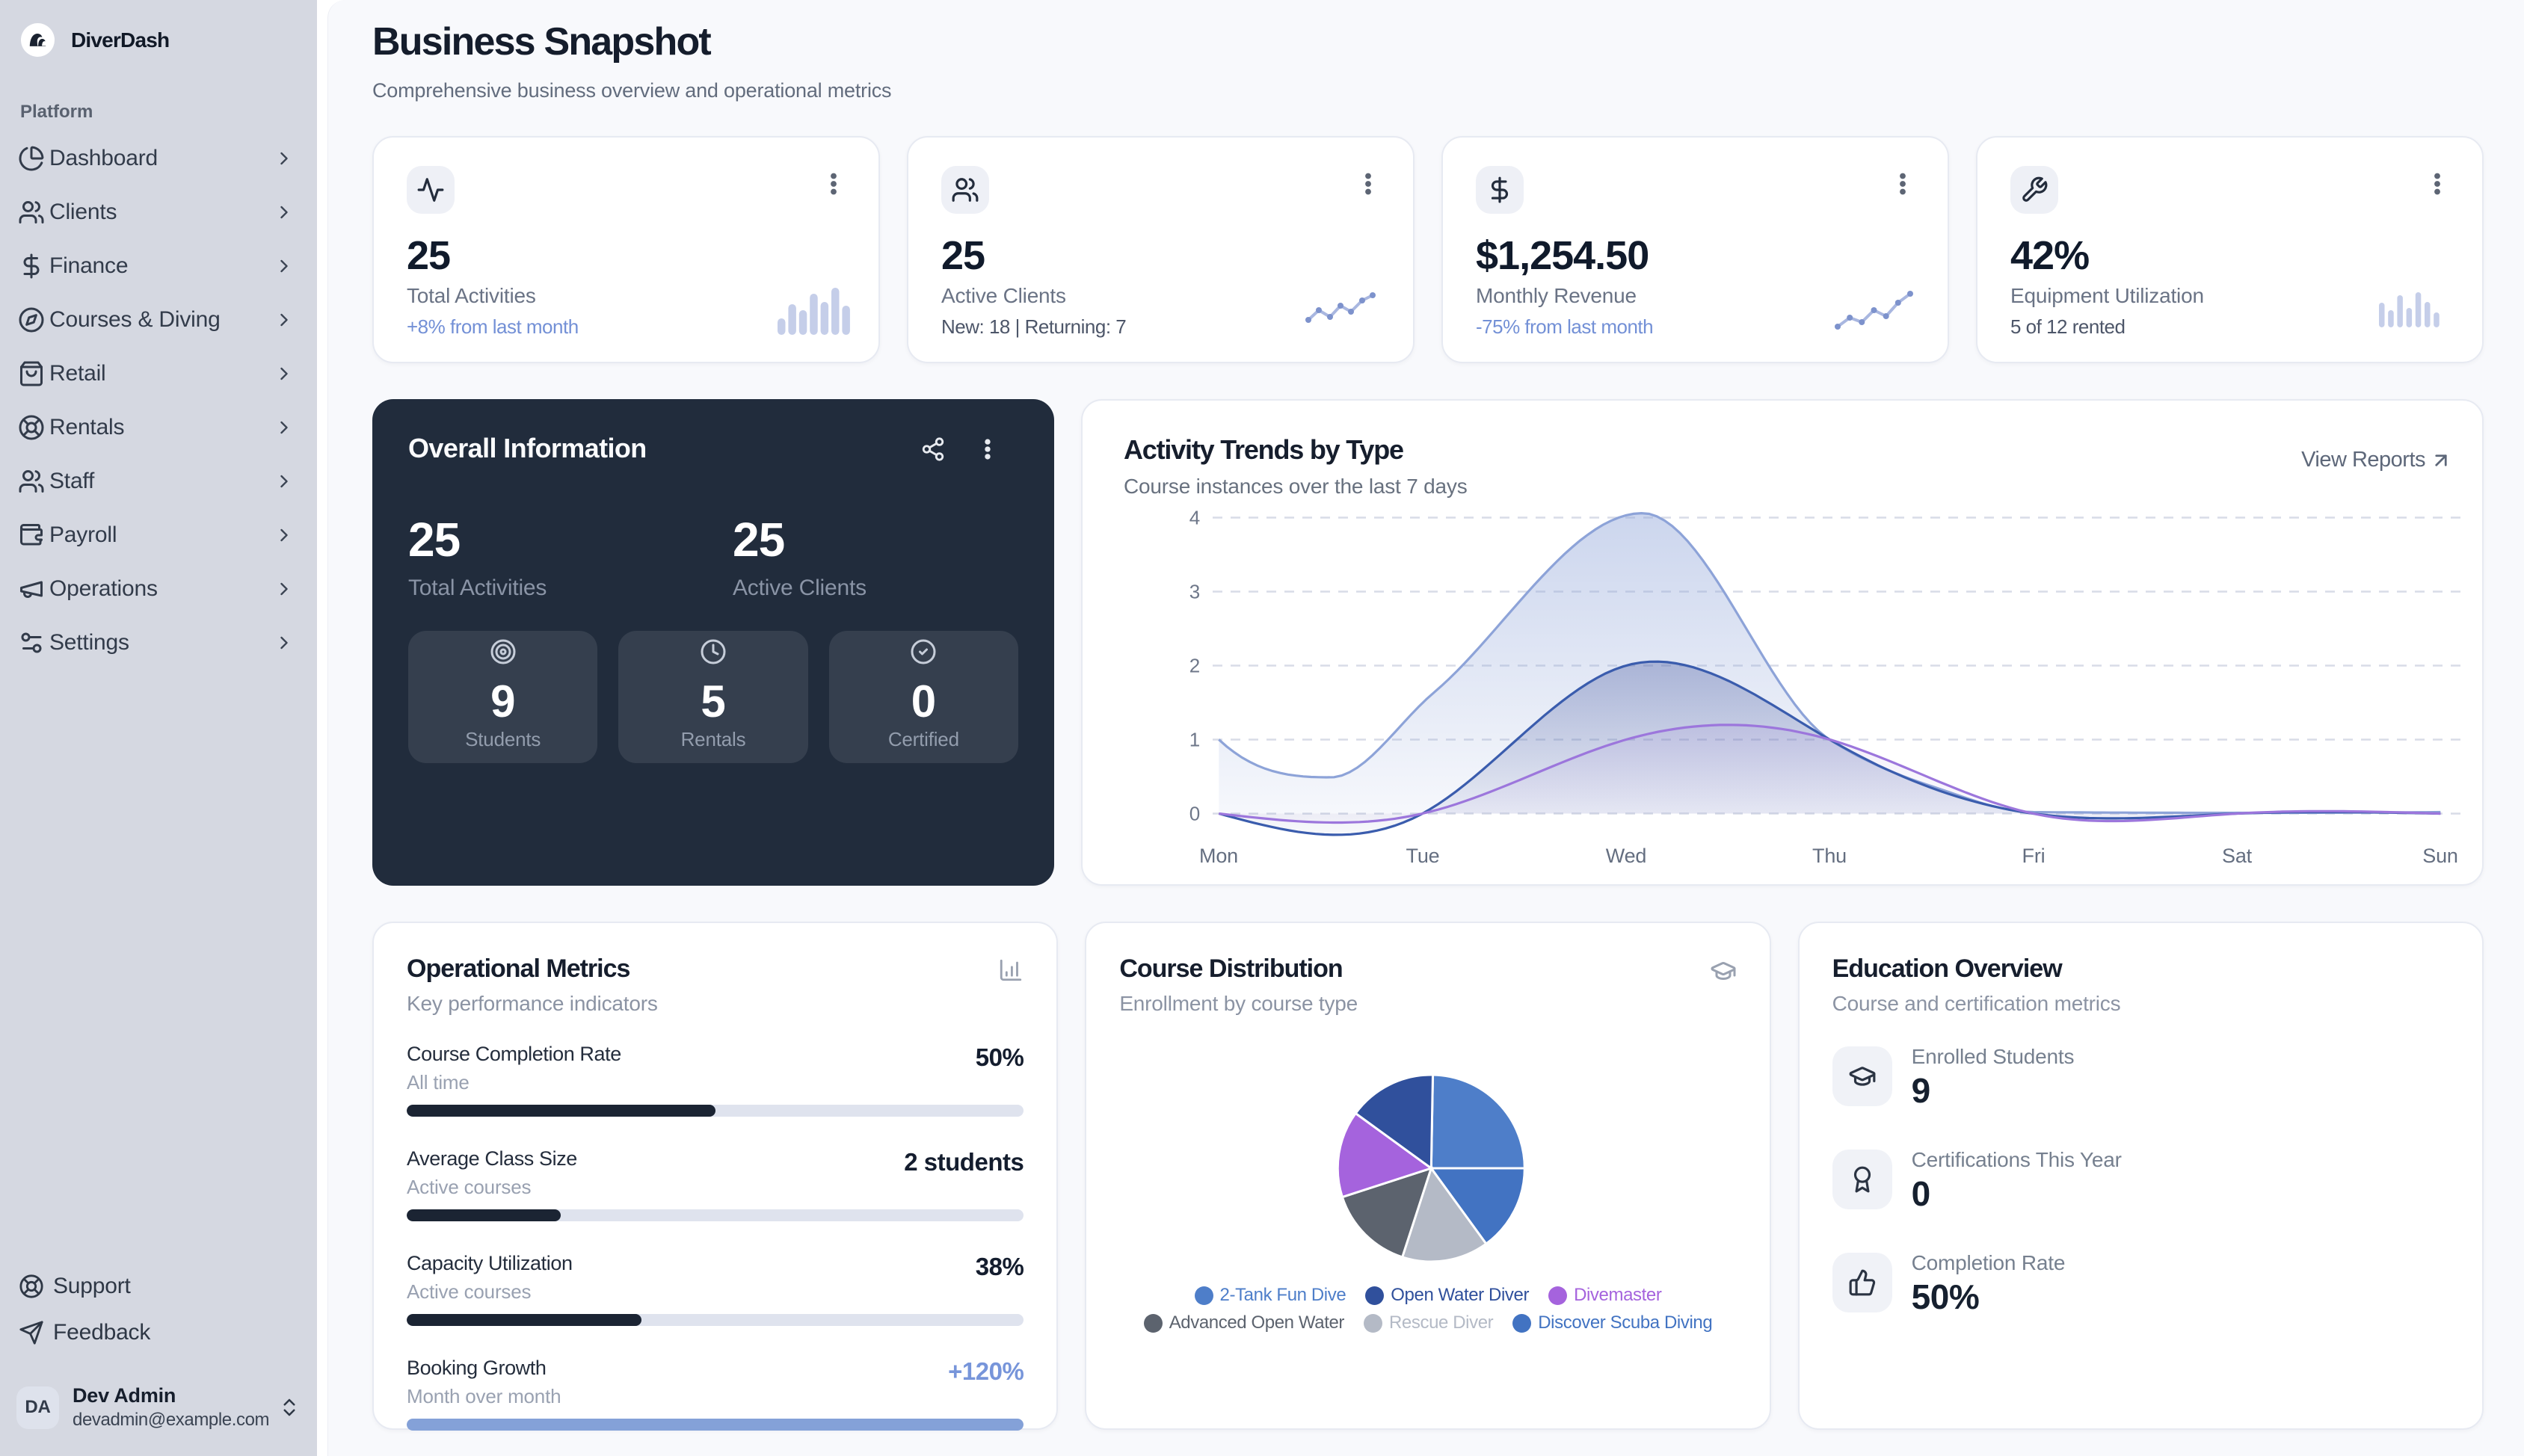 This screenshot has width=2524, height=1456. Describe the element at coordinates (1829, 856) in the screenshot. I see `svg-text: Thu` at that location.